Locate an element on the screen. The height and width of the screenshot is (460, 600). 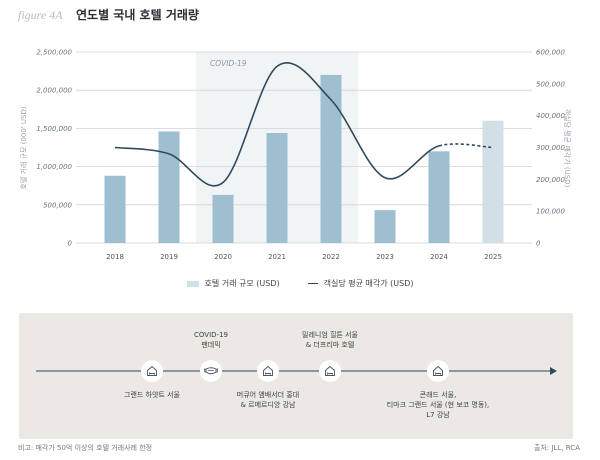
source-note: 출처: JLL, RCA is located at coordinates (557, 448).